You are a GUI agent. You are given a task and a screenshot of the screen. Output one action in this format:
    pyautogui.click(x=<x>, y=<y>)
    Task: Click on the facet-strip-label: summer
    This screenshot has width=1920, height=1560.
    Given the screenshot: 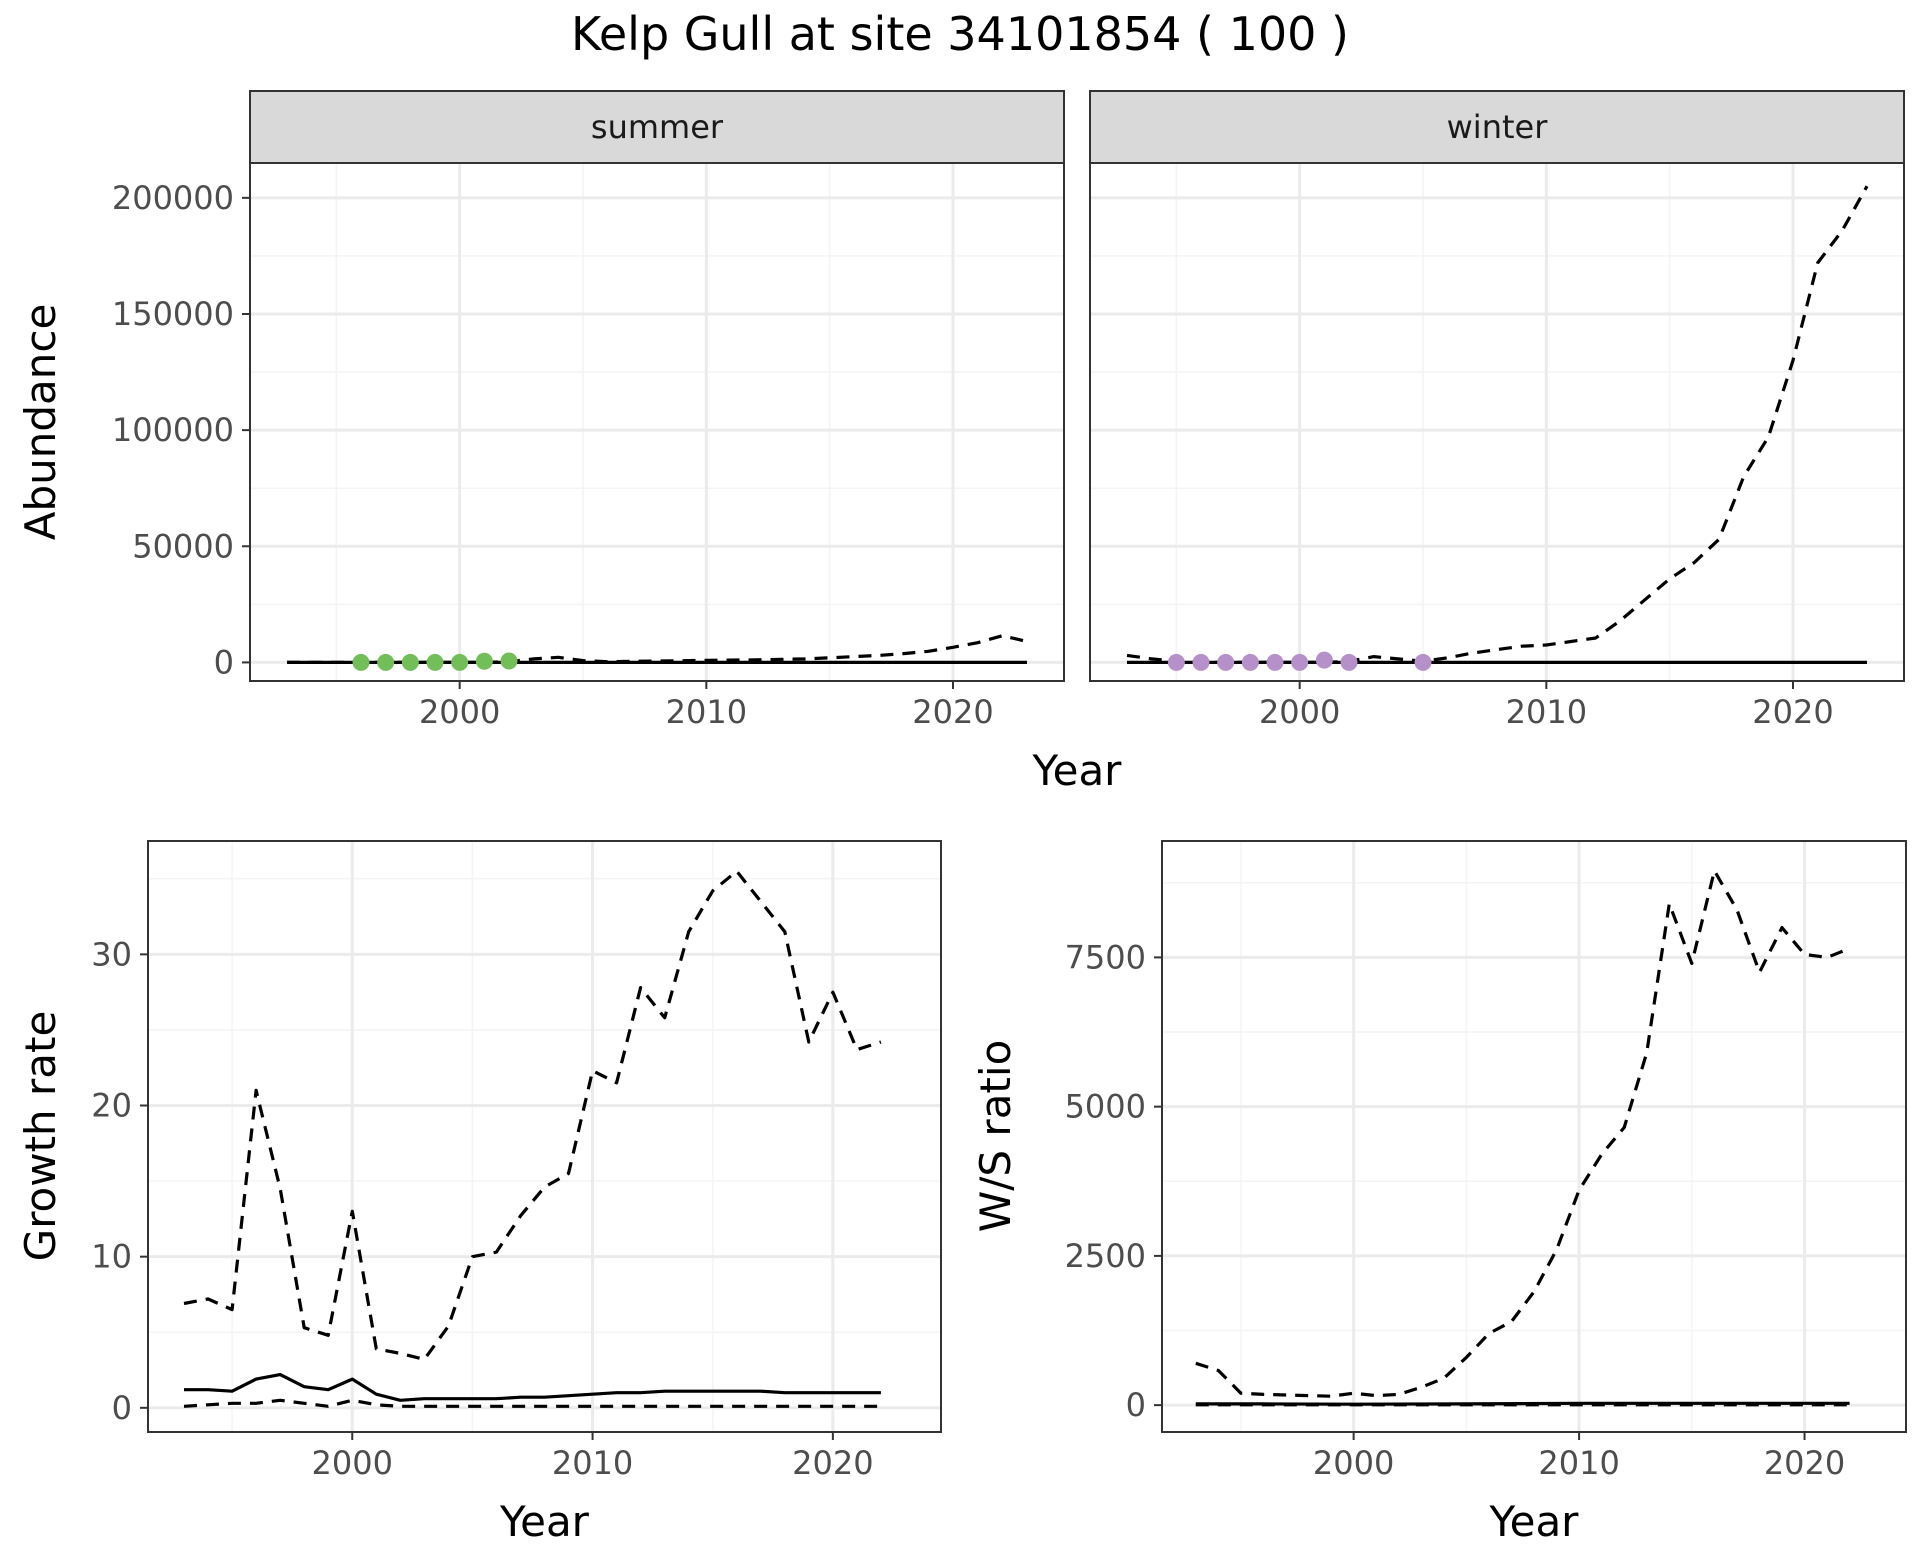 What is the action you would take?
    pyautogui.click(x=657, y=127)
    